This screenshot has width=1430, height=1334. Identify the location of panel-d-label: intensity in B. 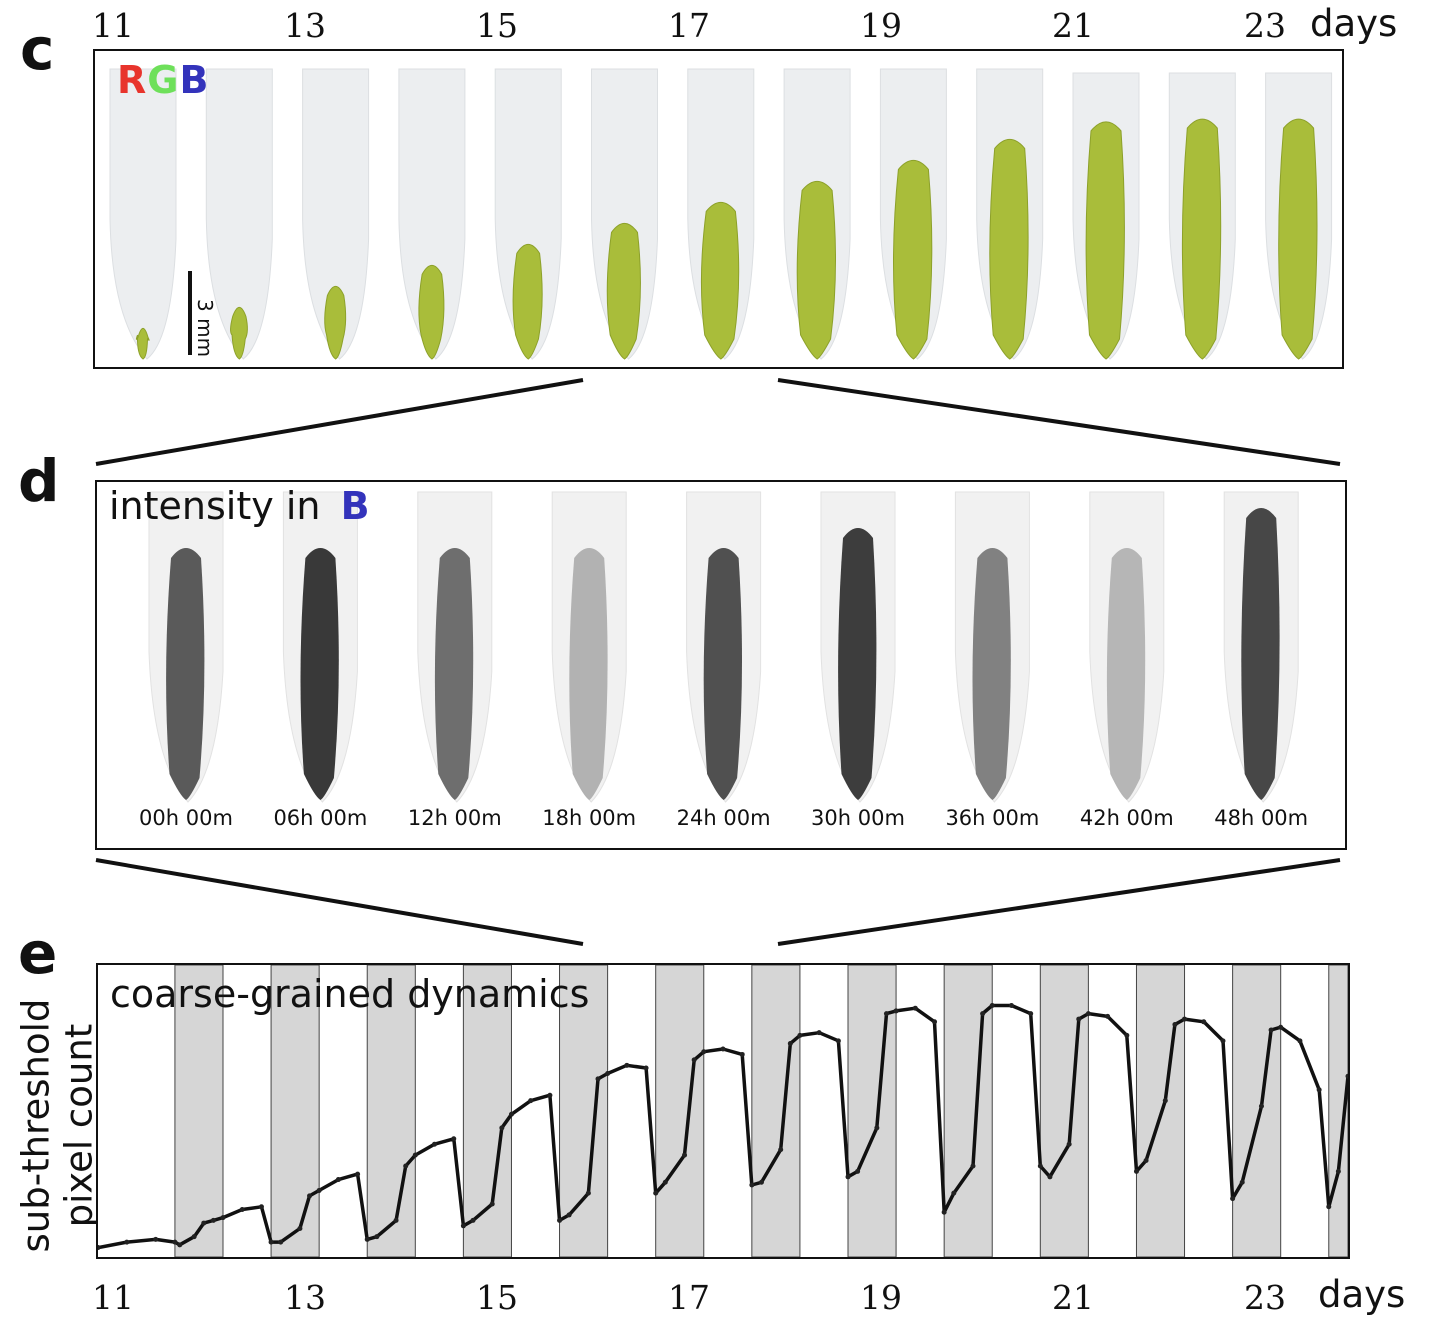
(239, 506).